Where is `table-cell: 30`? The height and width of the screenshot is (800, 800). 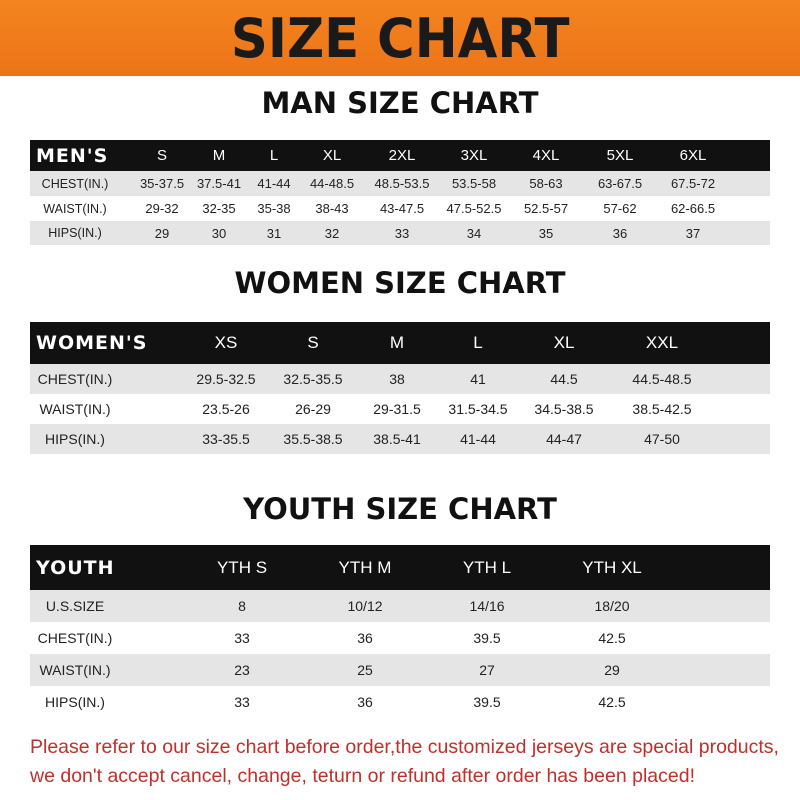
table-cell: 30 is located at coordinates (219, 233).